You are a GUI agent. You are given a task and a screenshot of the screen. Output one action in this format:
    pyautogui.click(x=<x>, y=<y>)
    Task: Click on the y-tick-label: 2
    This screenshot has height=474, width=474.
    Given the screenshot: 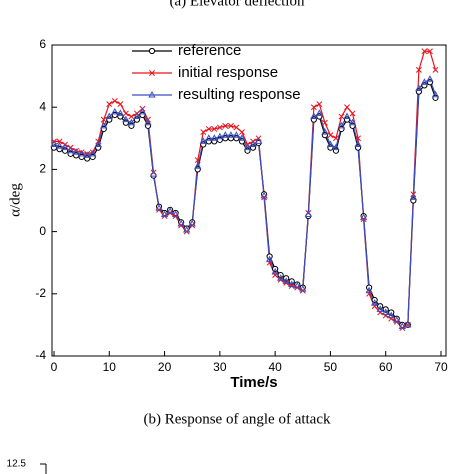 What is the action you would take?
    pyautogui.click(x=42, y=169)
    